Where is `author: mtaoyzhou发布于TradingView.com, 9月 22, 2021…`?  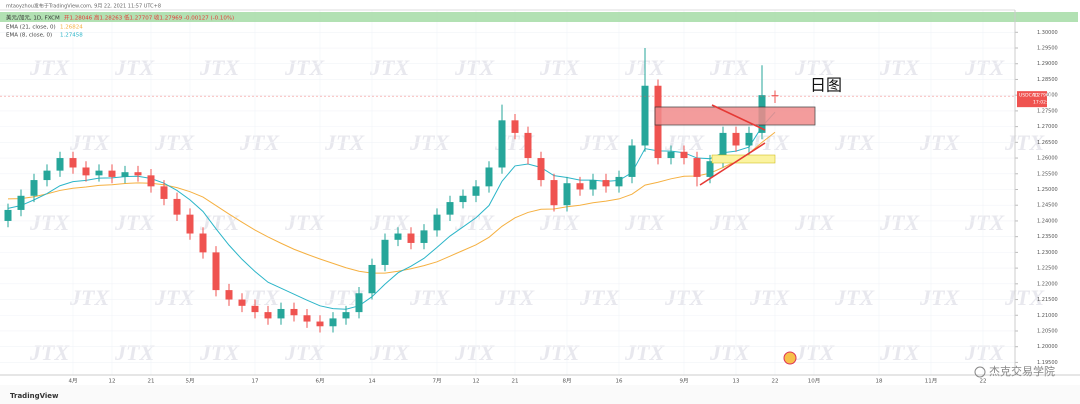
author: mtaoyzhou发布于TradingView.com, 9月 22, 2021… is located at coordinates (83, 6).